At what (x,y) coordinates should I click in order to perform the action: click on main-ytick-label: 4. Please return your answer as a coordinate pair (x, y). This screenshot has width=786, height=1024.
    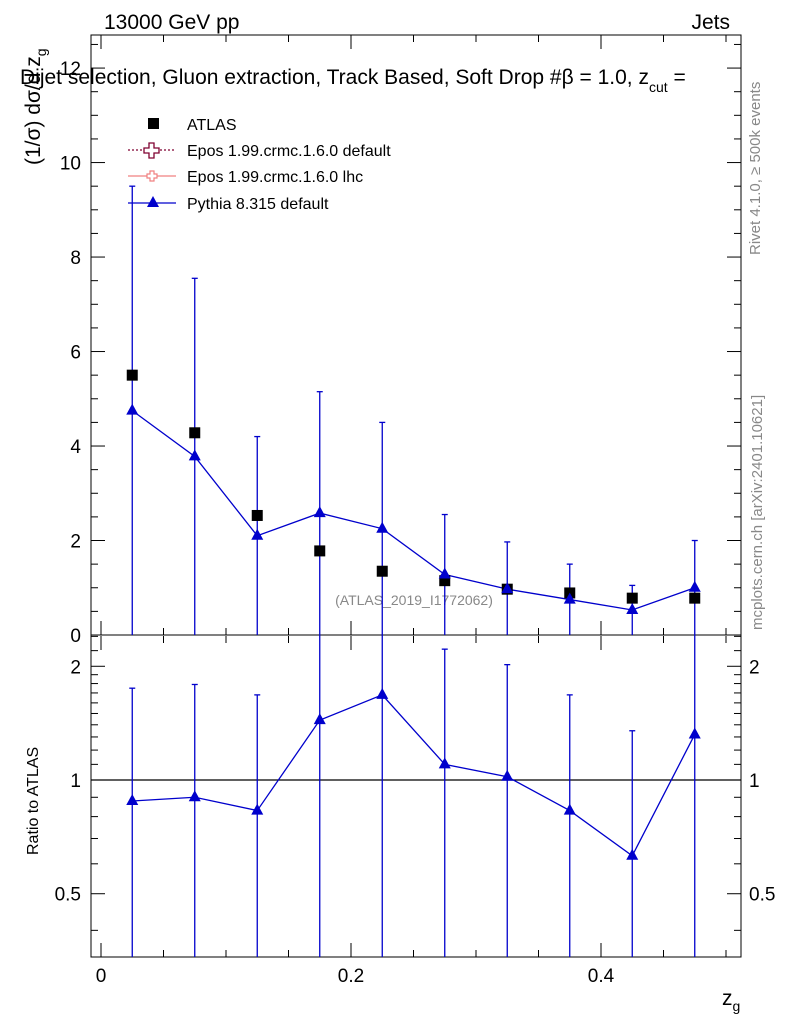
    Looking at the image, I should click on (75, 447).